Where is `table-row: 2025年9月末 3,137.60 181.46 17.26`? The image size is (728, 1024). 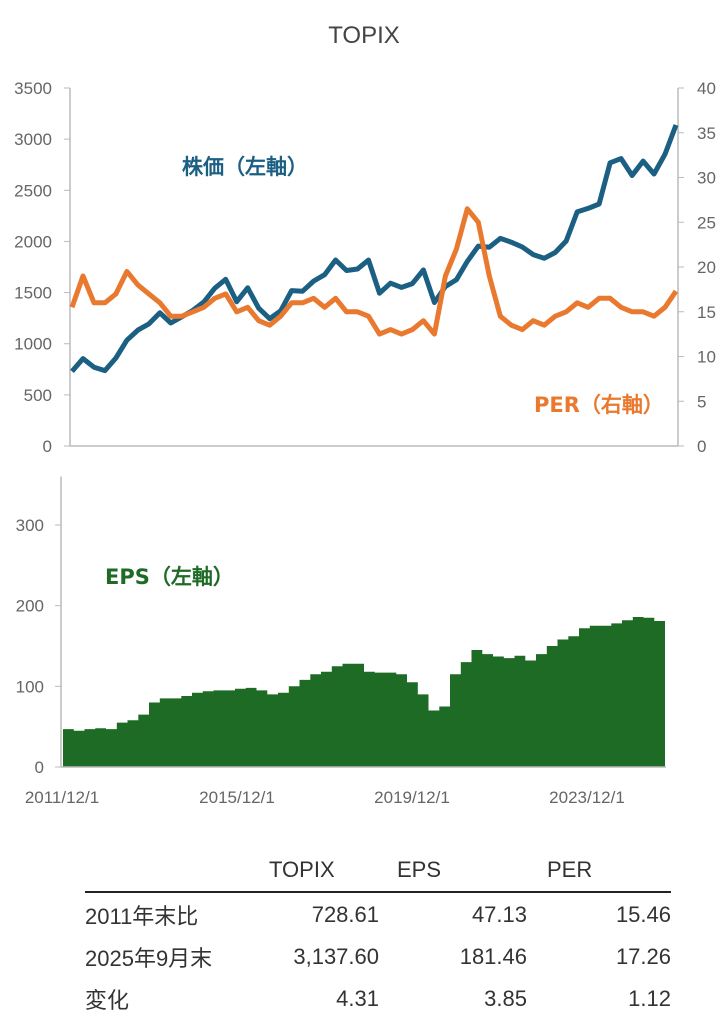 table-row: 2025年9月末 3,137.60 181.46 17.26 is located at coordinates (378, 956).